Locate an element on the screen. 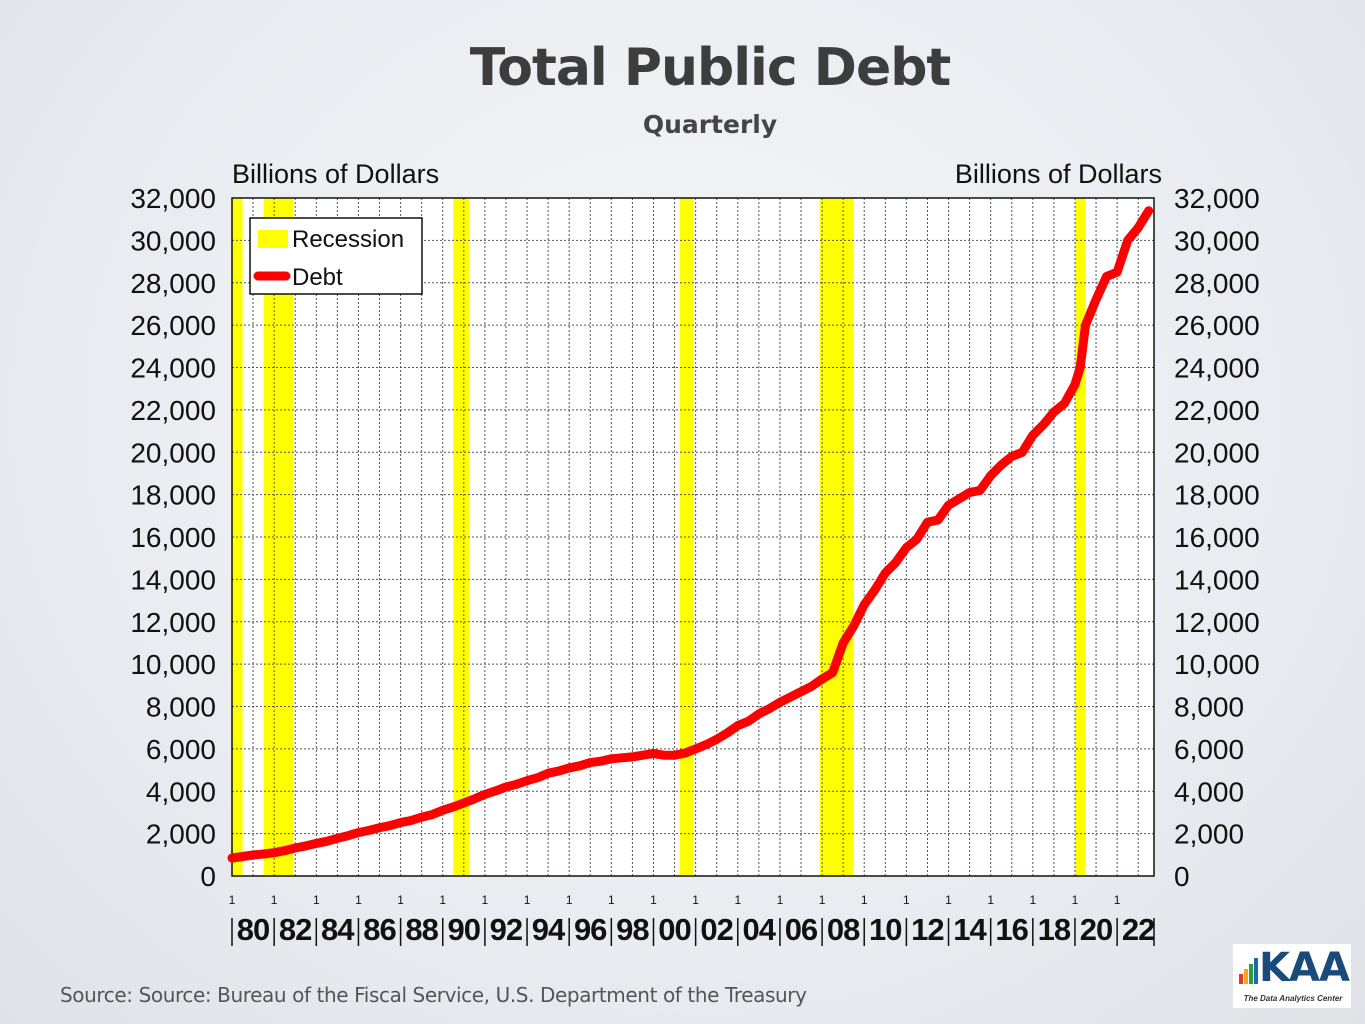 This screenshot has width=1365, height=1024. x-tick-label: 08 is located at coordinates (843, 929).